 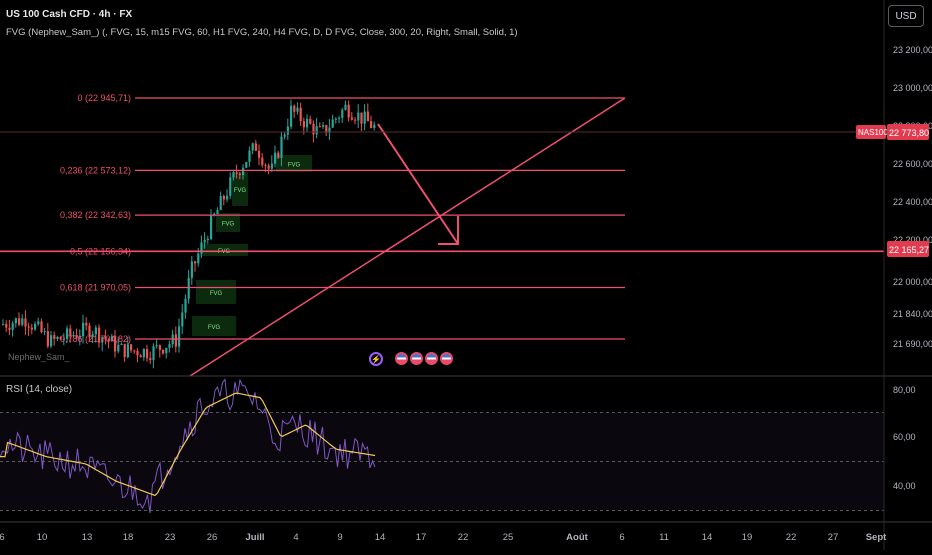 What do you see at coordinates (69, 14) in the screenshot?
I see `symbol-title: US 100 Cash CFD · 4h · FX` at bounding box center [69, 14].